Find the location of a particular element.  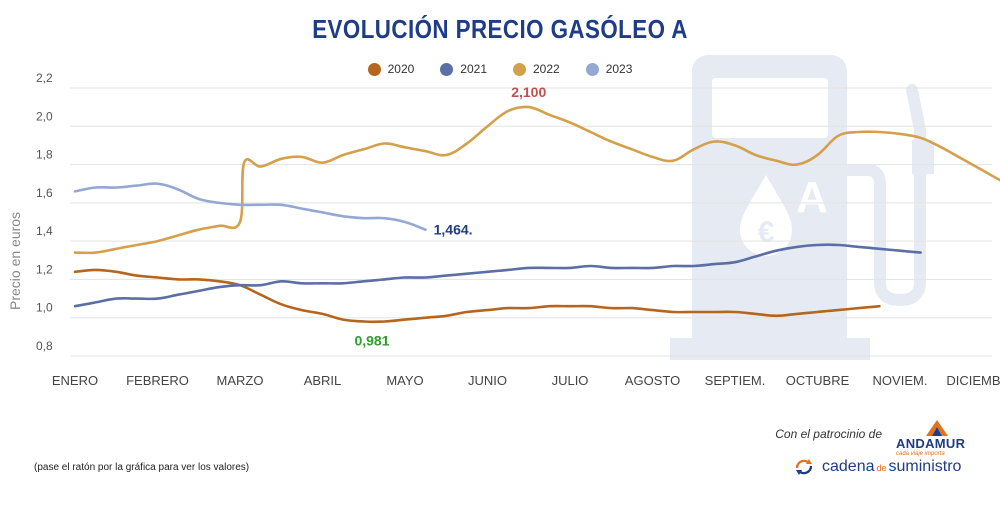

logo-small-text: de is located at coordinates (881, 468).